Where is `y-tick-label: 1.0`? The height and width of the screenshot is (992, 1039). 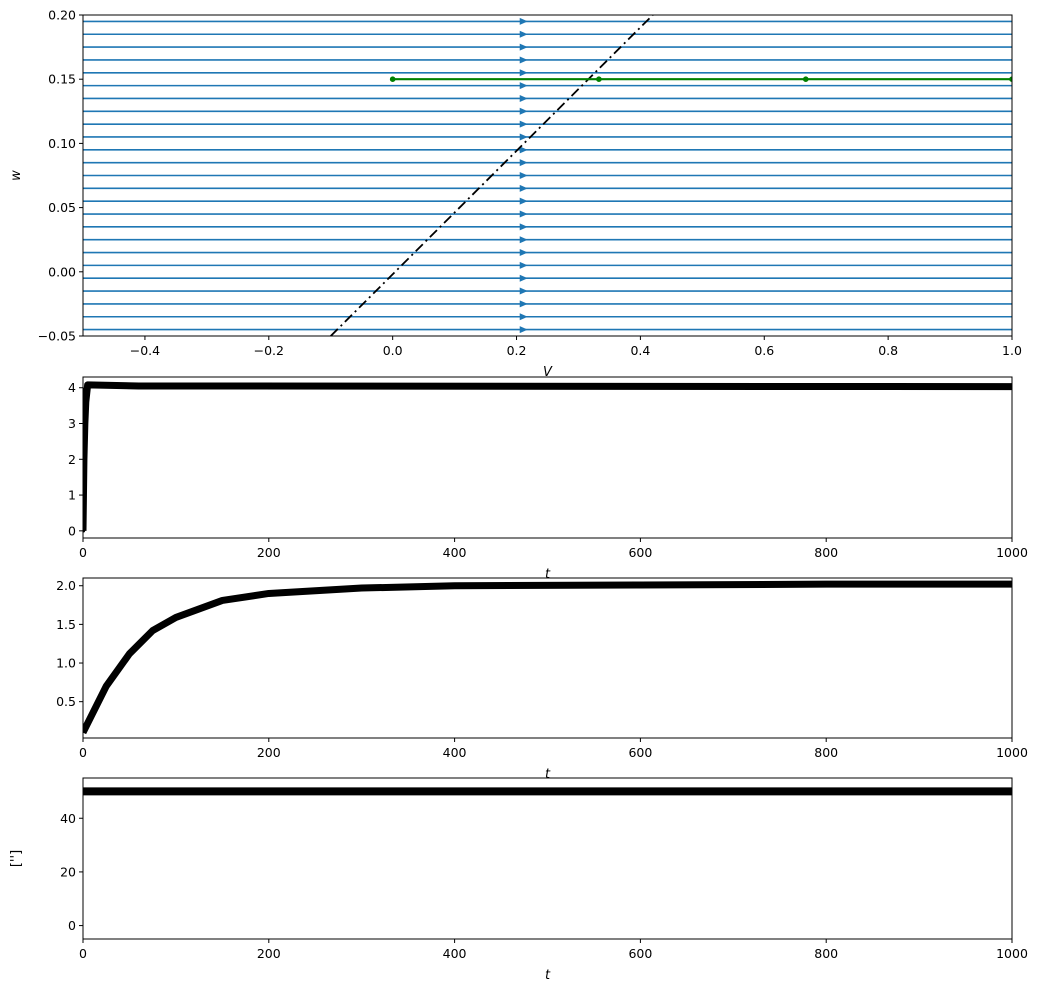 y-tick-label: 1.0 is located at coordinates (66, 663).